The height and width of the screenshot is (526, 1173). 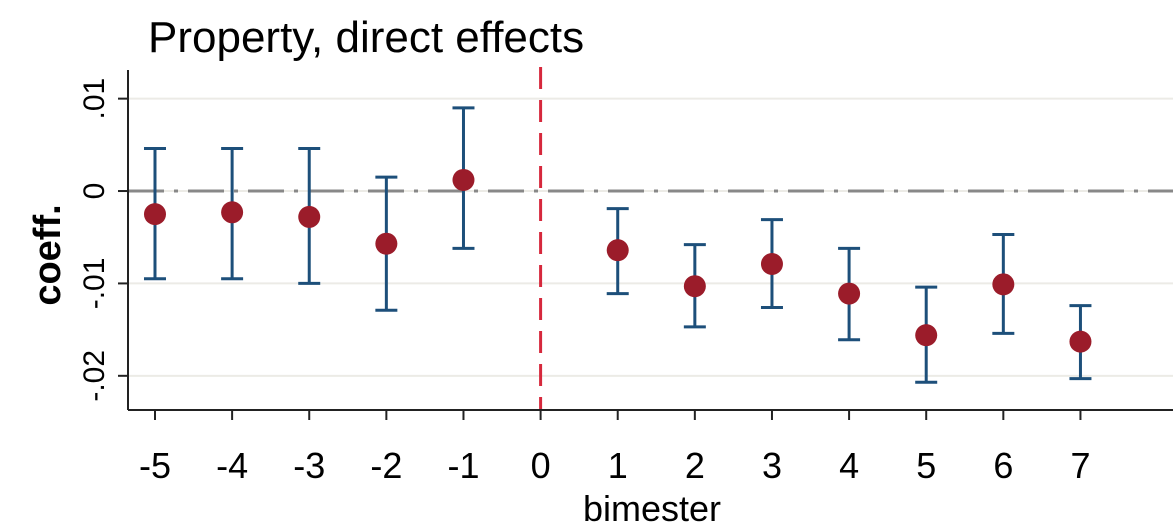 What do you see at coordinates (926, 465) in the screenshot?
I see `x-tick-label: 5` at bounding box center [926, 465].